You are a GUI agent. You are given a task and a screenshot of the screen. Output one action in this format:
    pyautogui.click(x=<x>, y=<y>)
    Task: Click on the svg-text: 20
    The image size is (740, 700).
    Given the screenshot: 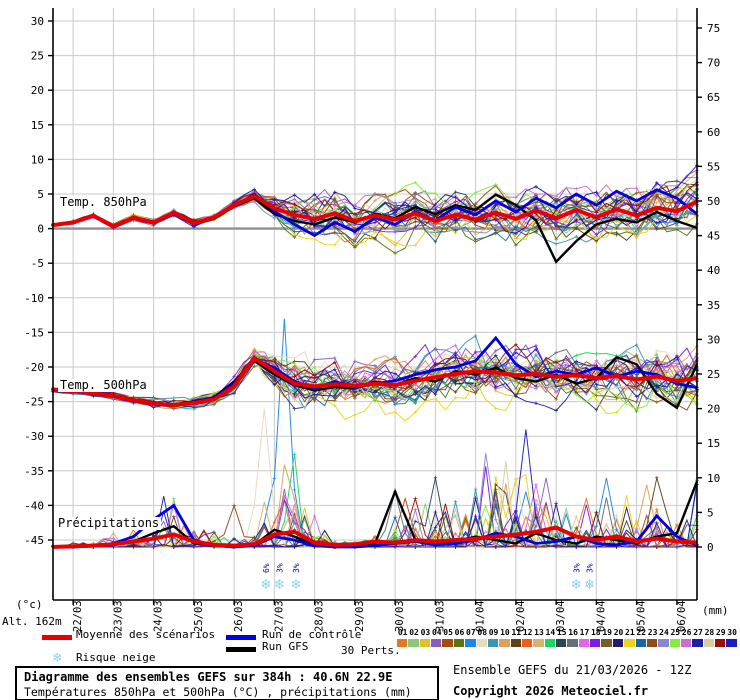 What is the action you would take?
    pyautogui.click(x=713, y=409)
    